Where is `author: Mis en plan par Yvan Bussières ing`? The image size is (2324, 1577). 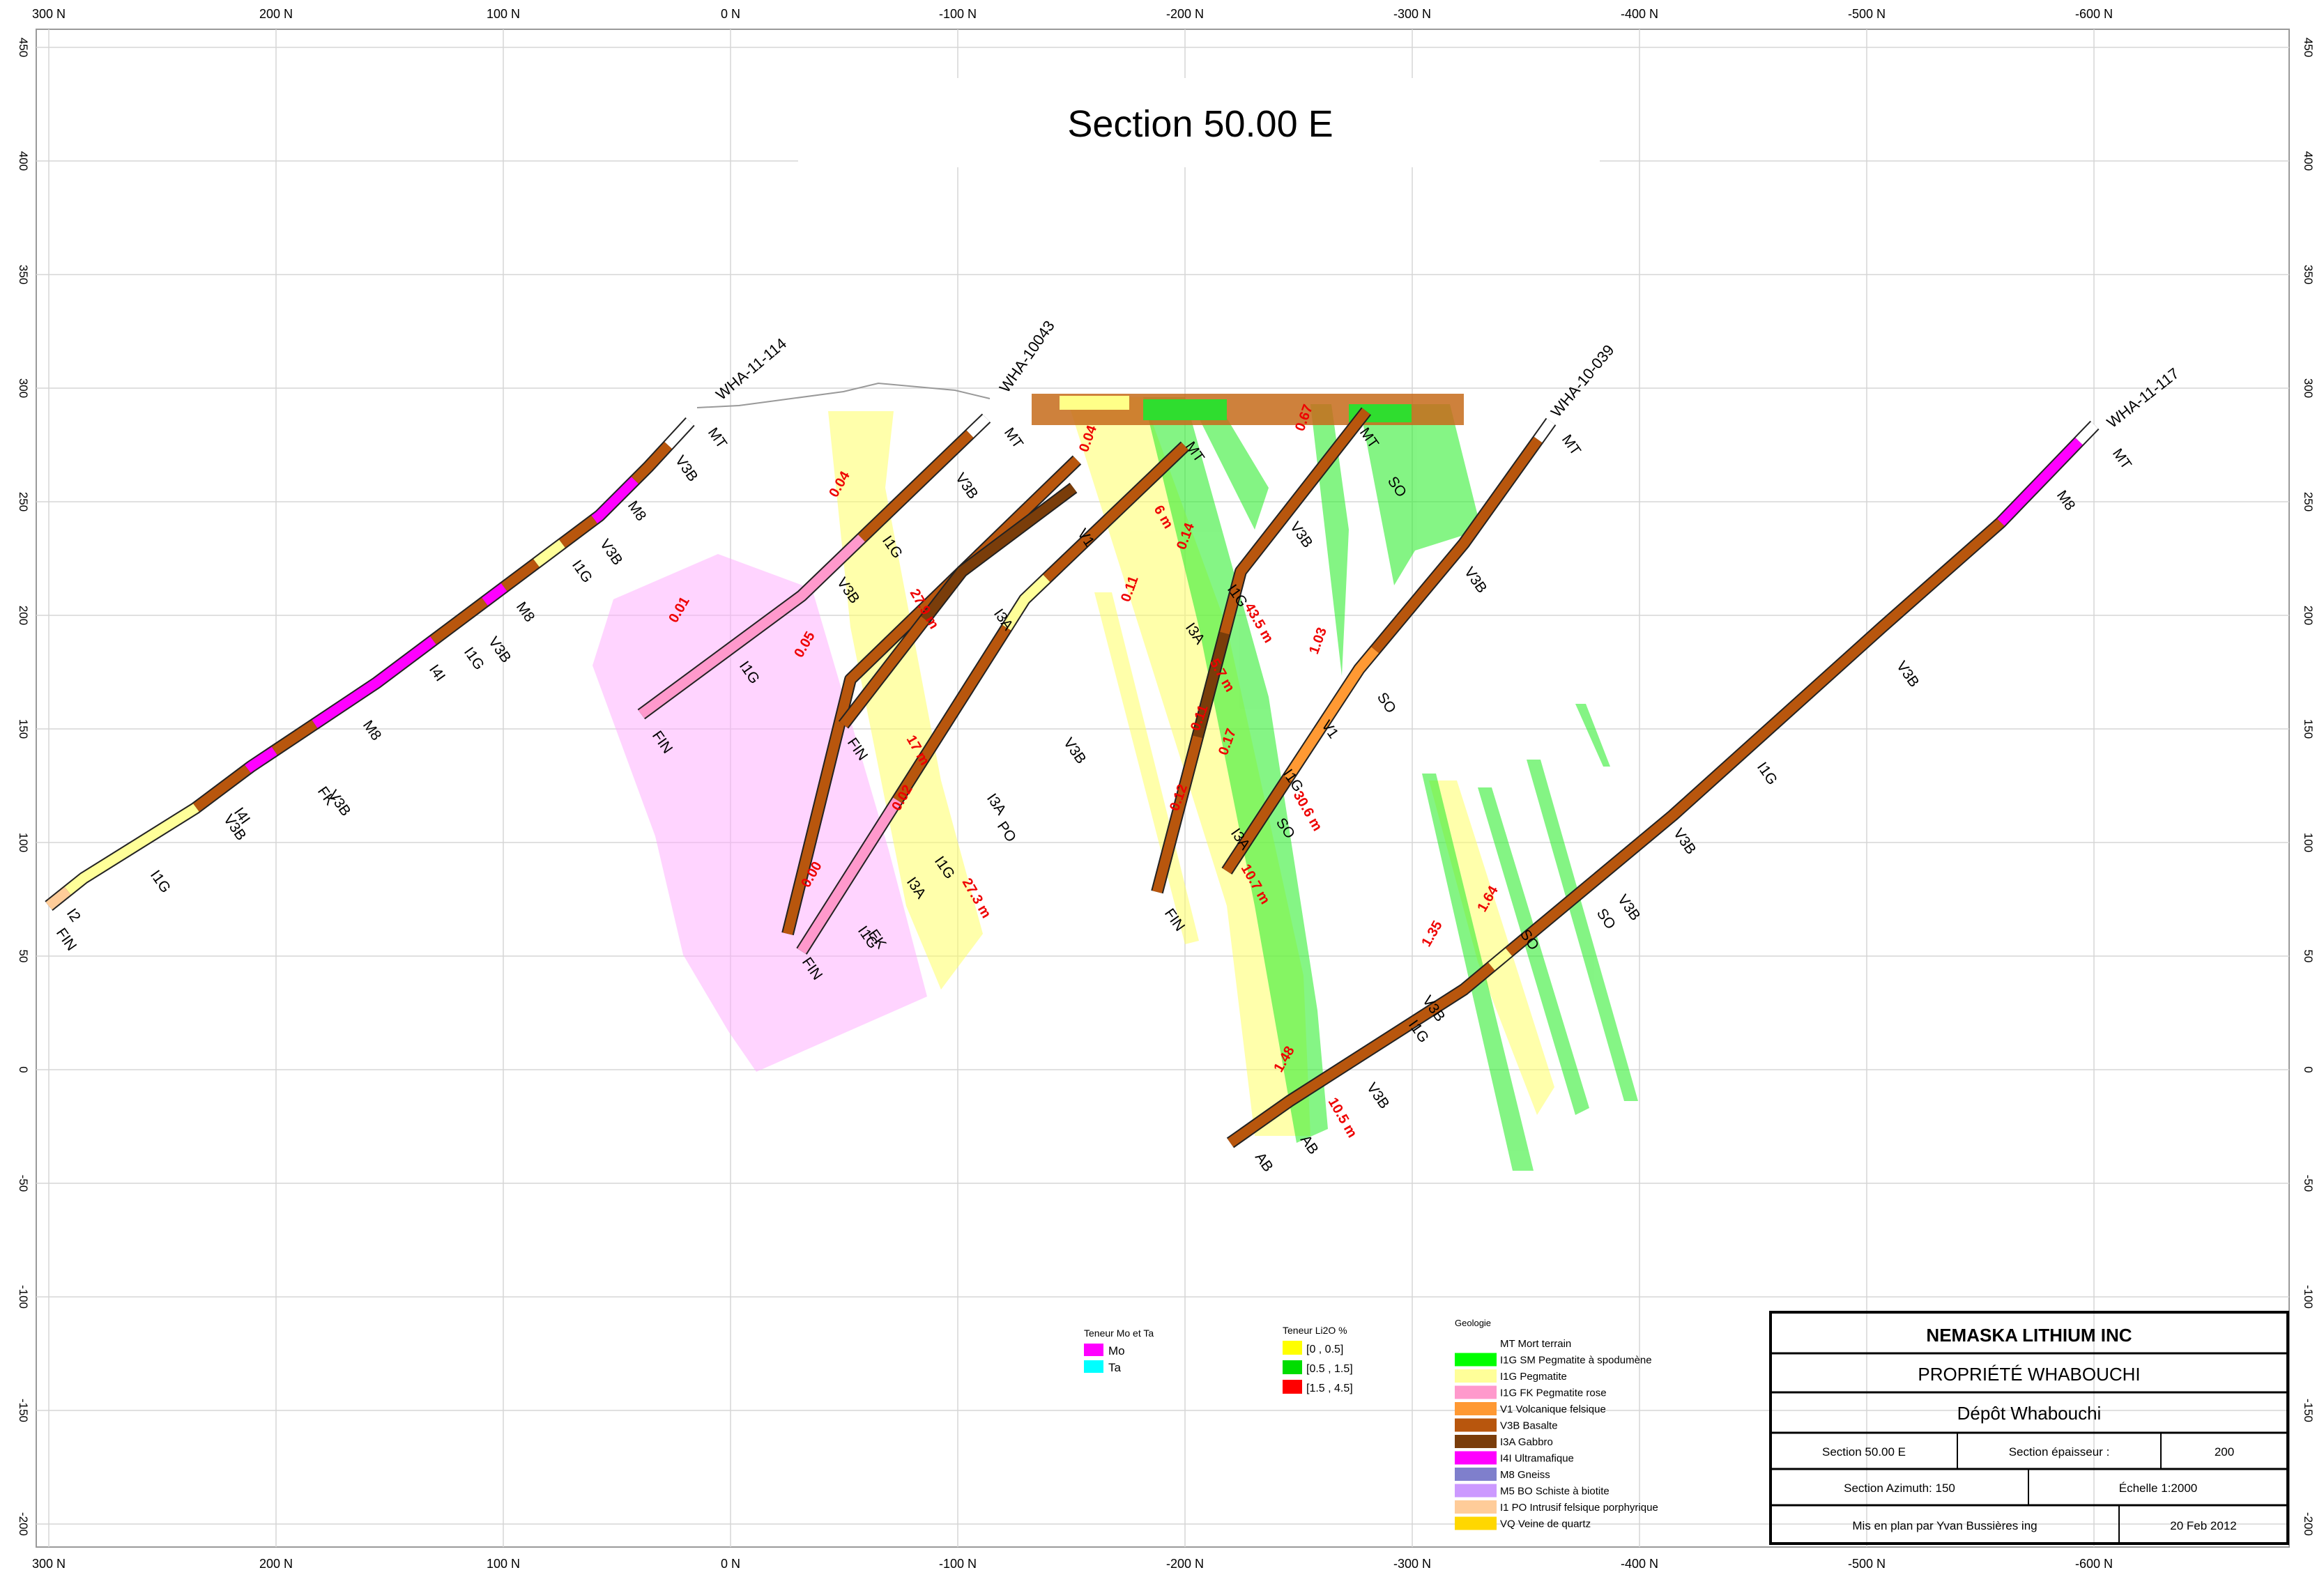
author: Mis en plan par Yvan Bussières ing is located at coordinates (1945, 1525).